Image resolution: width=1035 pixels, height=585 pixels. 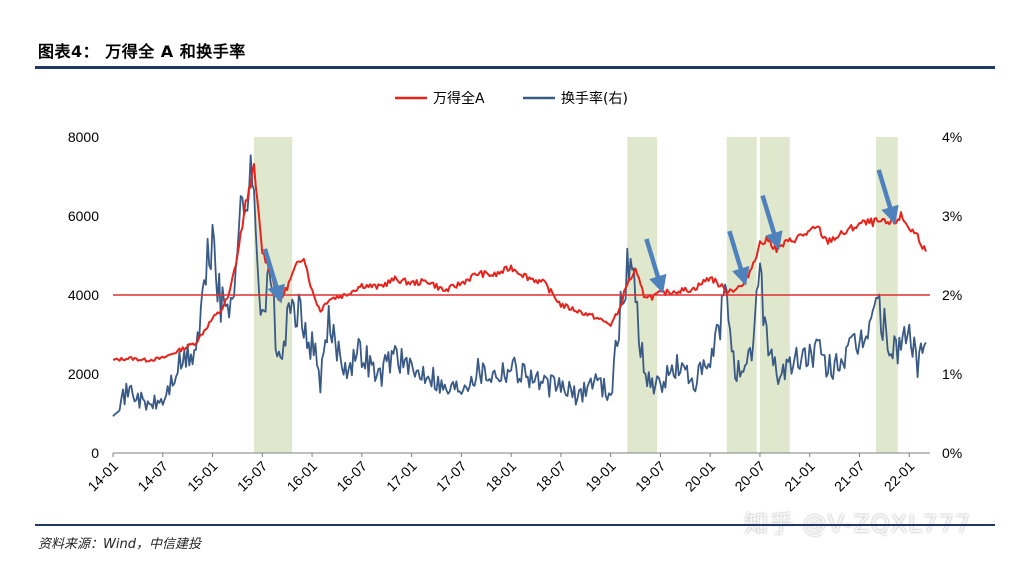 I want to click on x-tick-label: 18-01, so click(x=501, y=476).